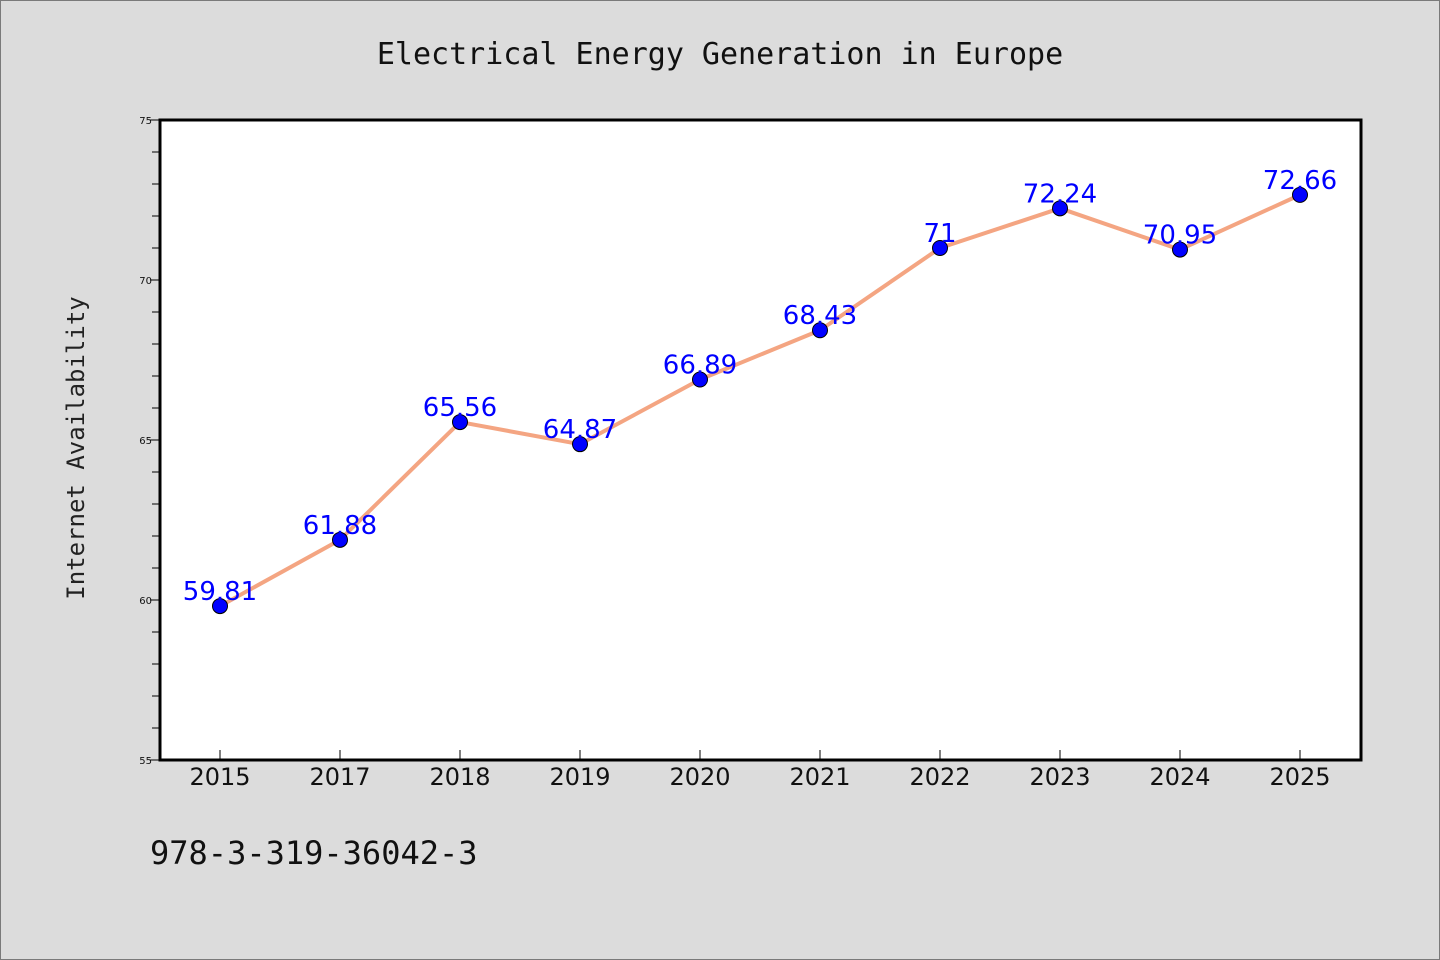 The image size is (1440, 960). What do you see at coordinates (1300, 181) in the screenshot?
I see `data-label: 72.66` at bounding box center [1300, 181].